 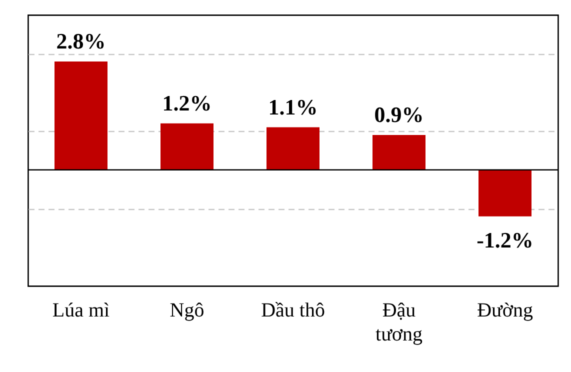 I want to click on data-label: 1.1%, so click(x=293, y=107).